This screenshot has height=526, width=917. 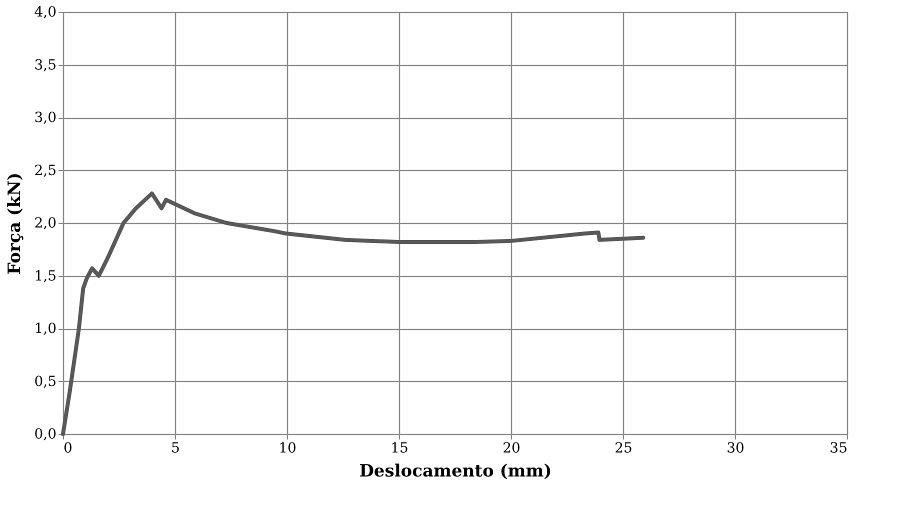 What do you see at coordinates (45, 434) in the screenshot?
I see `y-tick-label: 0,0` at bounding box center [45, 434].